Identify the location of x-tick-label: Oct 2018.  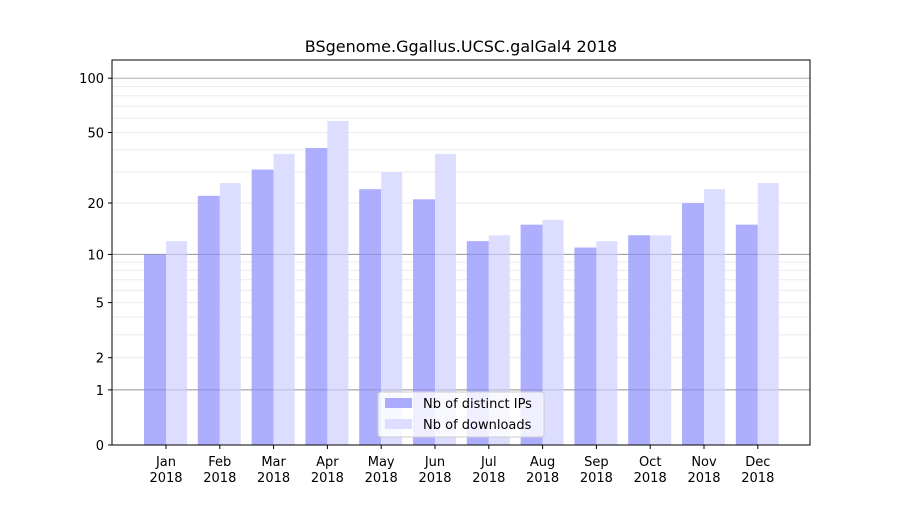
(650, 470).